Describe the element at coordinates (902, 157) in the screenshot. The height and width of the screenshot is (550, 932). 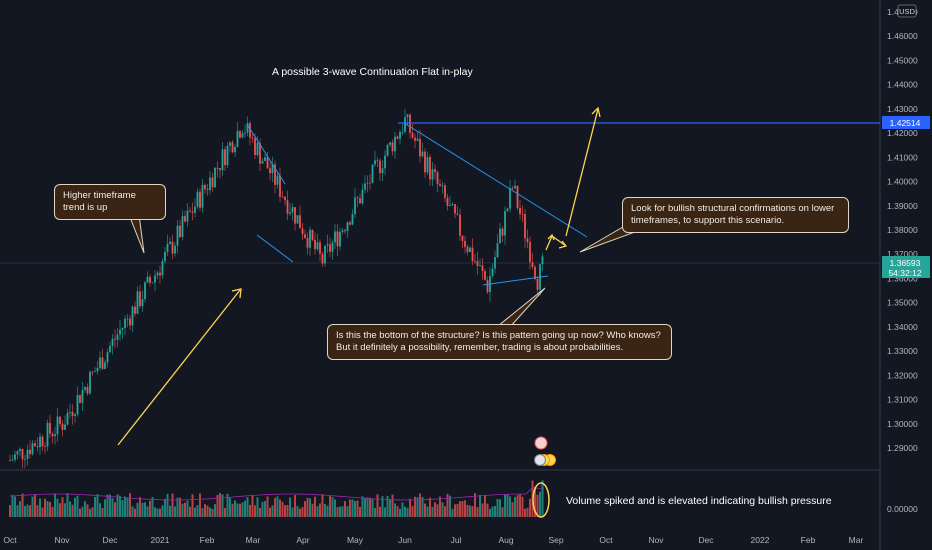
I see `y-tick-label: 1.41000` at that location.